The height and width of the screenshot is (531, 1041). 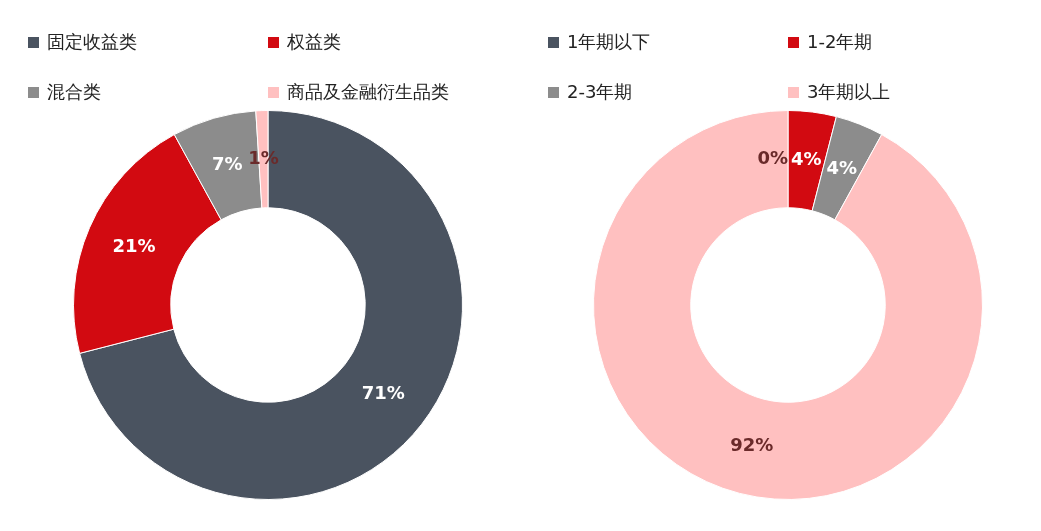 What do you see at coordinates (263, 157) in the screenshot?
I see `data-label: 1%` at bounding box center [263, 157].